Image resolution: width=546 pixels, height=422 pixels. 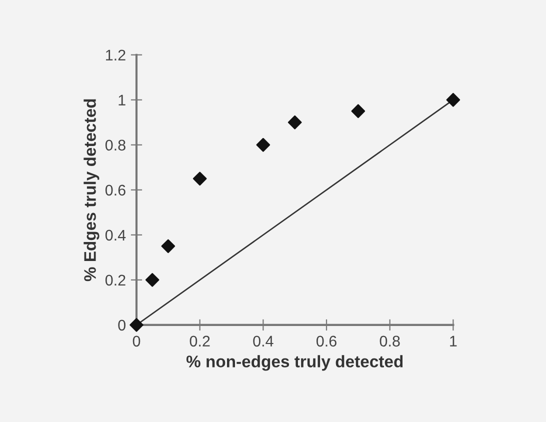 What do you see at coordinates (115, 280) in the screenshot?
I see `y-tick-label: 0.2` at bounding box center [115, 280].